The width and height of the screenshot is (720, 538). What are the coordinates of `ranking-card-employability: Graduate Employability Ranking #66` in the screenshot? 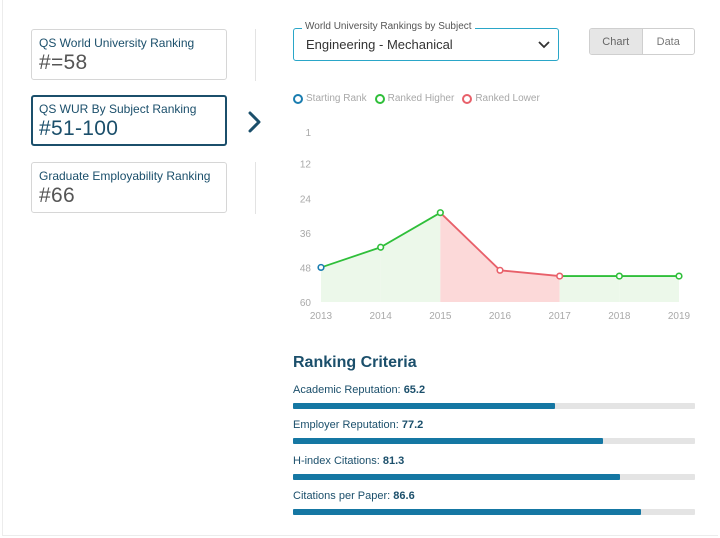 It's located at (129, 187).